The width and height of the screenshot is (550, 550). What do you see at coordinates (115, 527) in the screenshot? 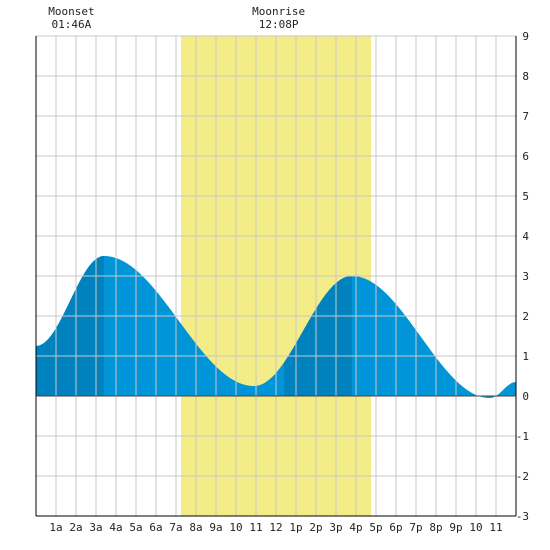
I see `x-tick-label: 4a` at bounding box center [115, 527].